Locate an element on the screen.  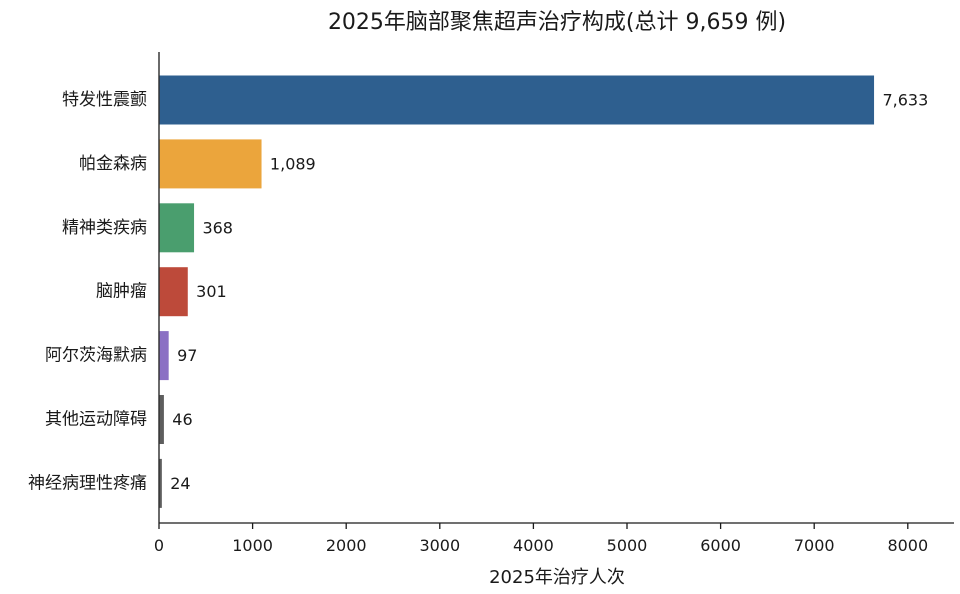
value-label-4: 301 is located at coordinates (211, 291).